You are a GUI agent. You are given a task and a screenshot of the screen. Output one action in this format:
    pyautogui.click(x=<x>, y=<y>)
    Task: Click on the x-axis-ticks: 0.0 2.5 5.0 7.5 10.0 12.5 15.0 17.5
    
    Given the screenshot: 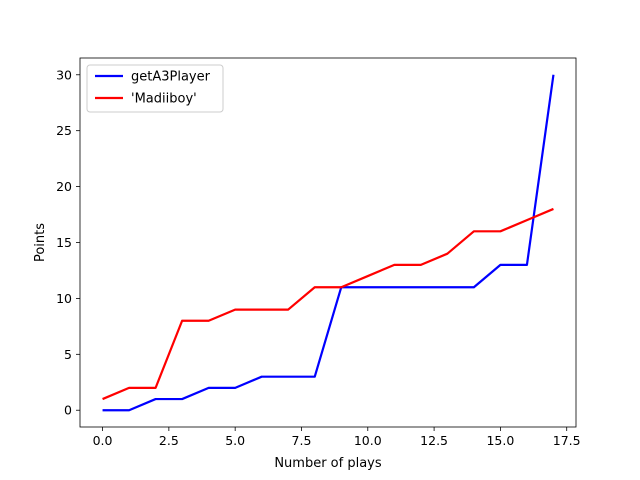 What is the action you would take?
    pyautogui.click(x=337, y=437)
    